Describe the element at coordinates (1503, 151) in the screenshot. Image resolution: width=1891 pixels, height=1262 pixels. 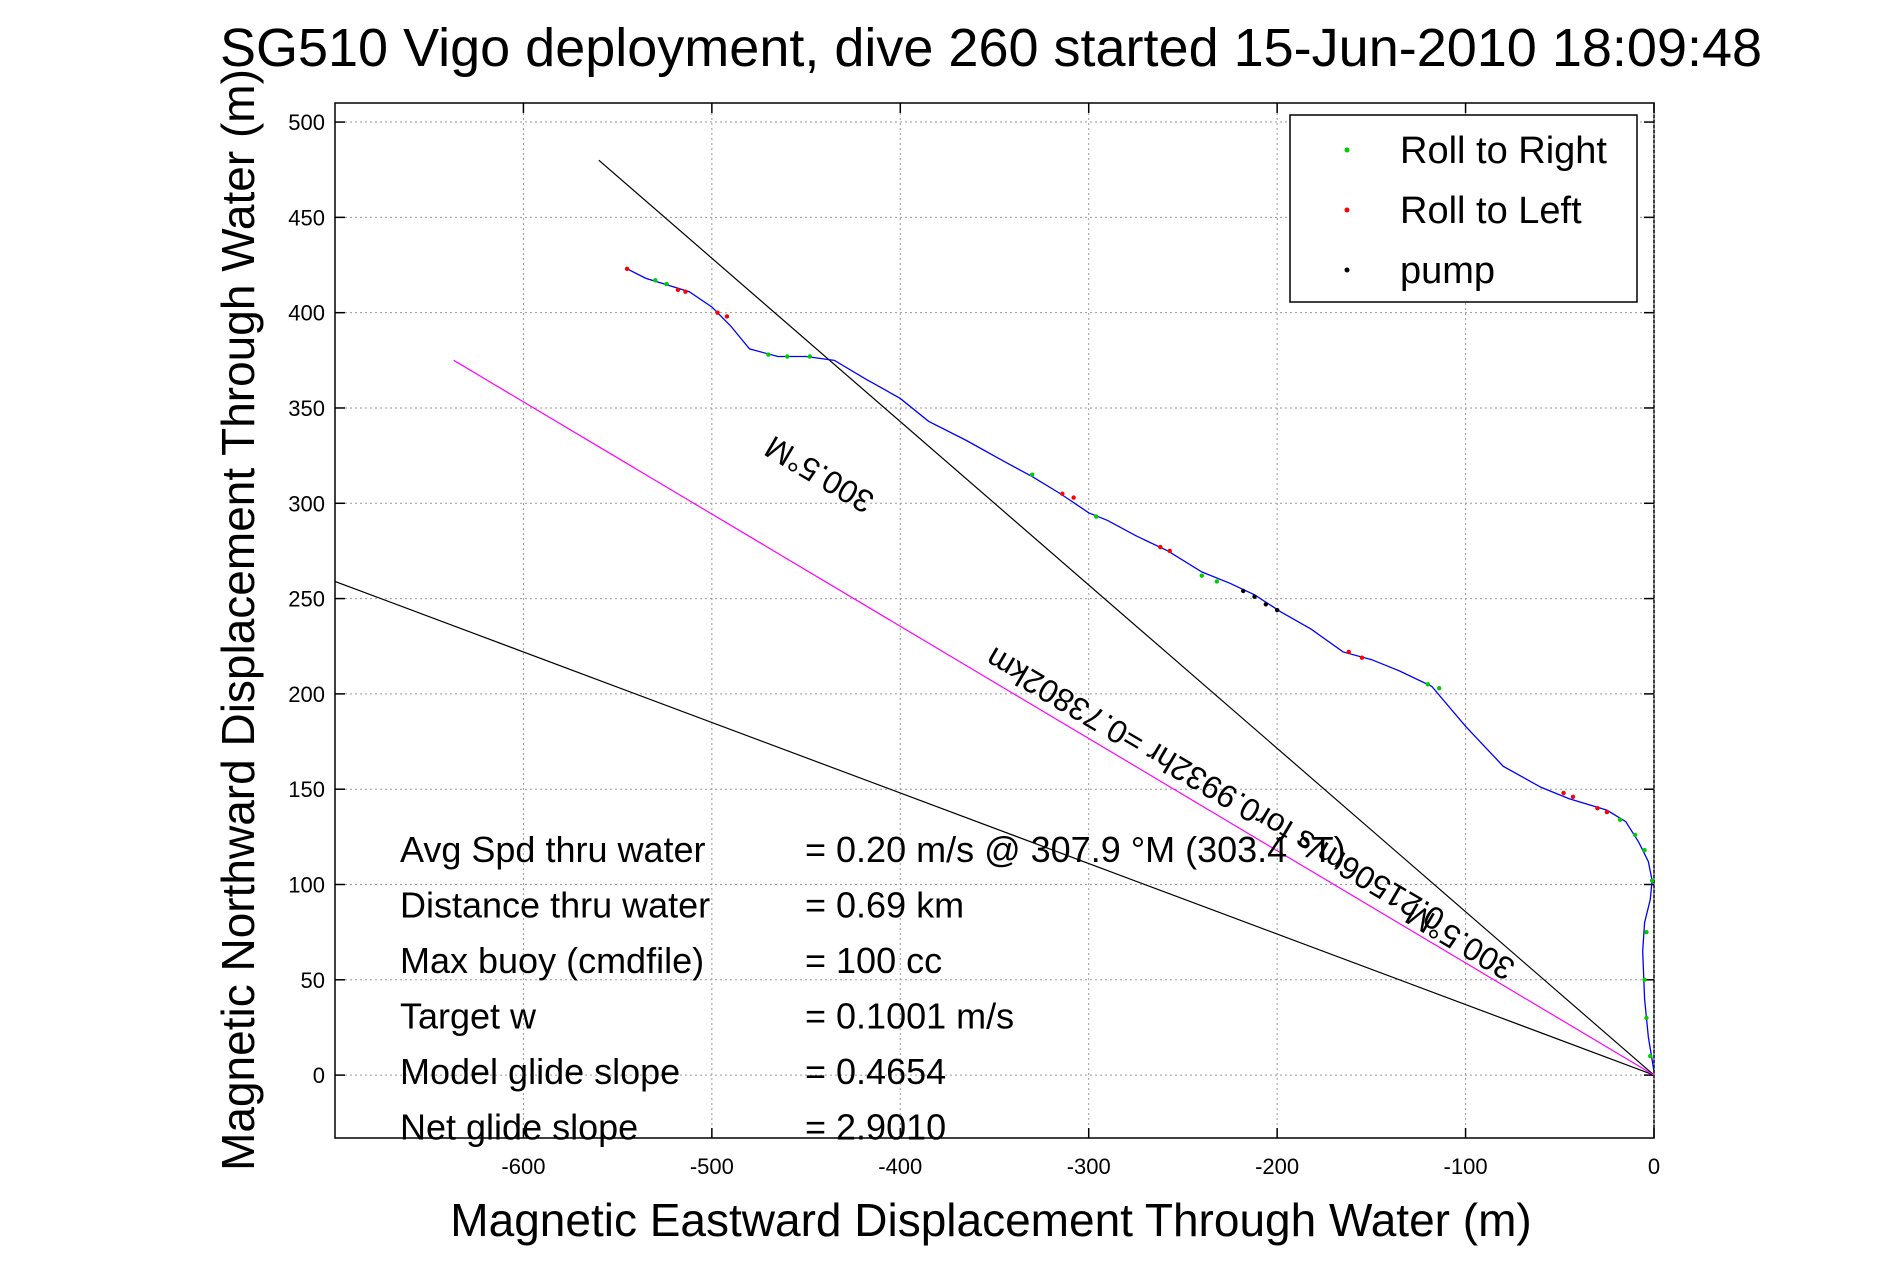
I see `legend-label: Roll to Right` at that location.